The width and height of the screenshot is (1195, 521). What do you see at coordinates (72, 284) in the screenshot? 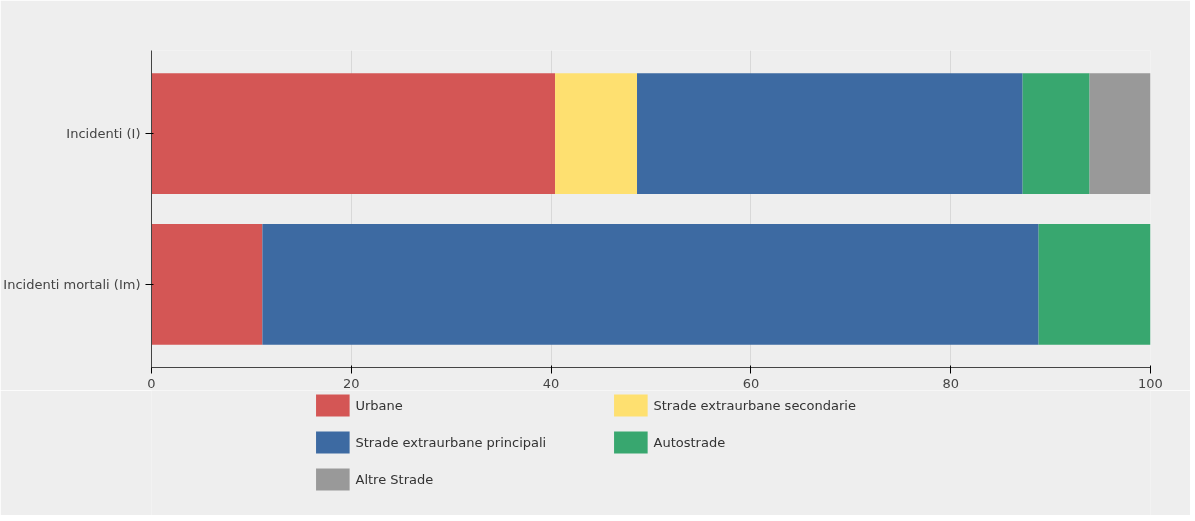
I see `y-tick-label: Incidenti mortali (Im)` at bounding box center [72, 284].